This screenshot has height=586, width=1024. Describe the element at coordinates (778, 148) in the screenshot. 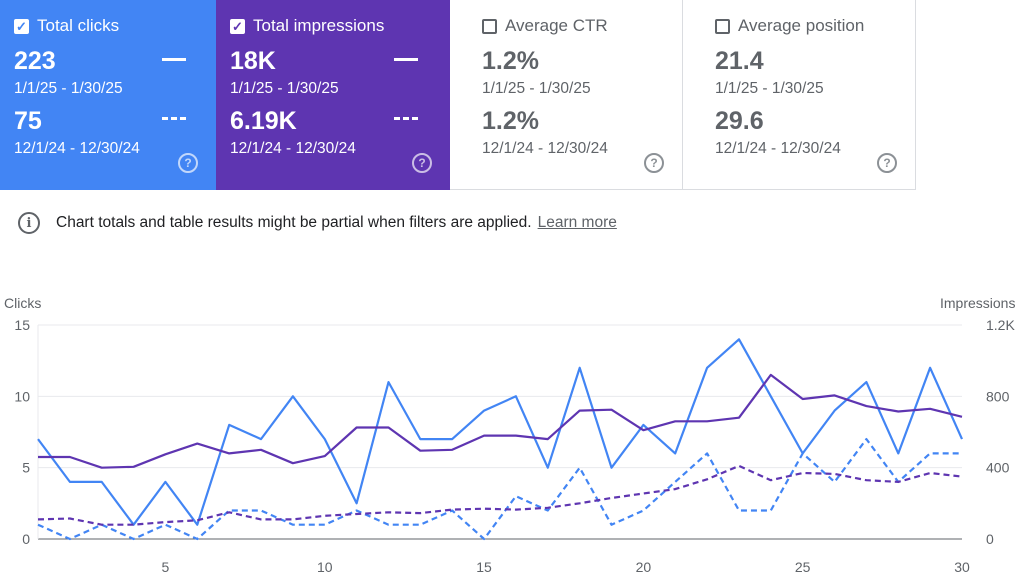

I see `average-position-previous-range: 12/1/24 - 12/30/24` at that location.